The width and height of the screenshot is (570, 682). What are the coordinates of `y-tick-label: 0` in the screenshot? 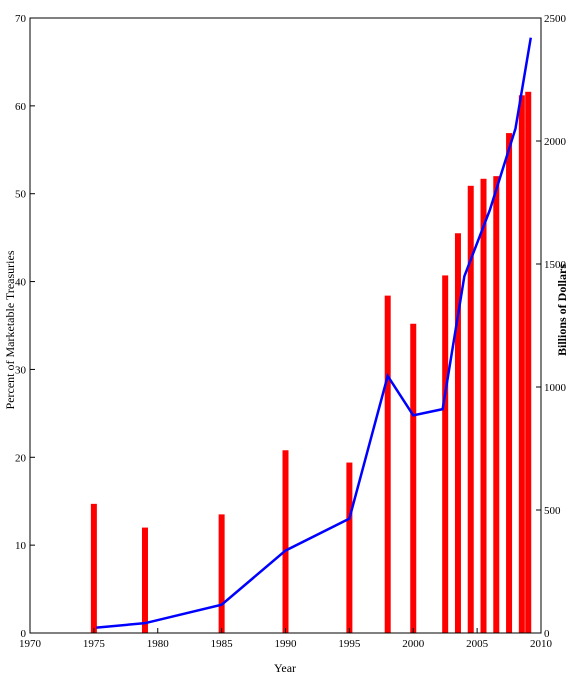 It's located at (24, 634).